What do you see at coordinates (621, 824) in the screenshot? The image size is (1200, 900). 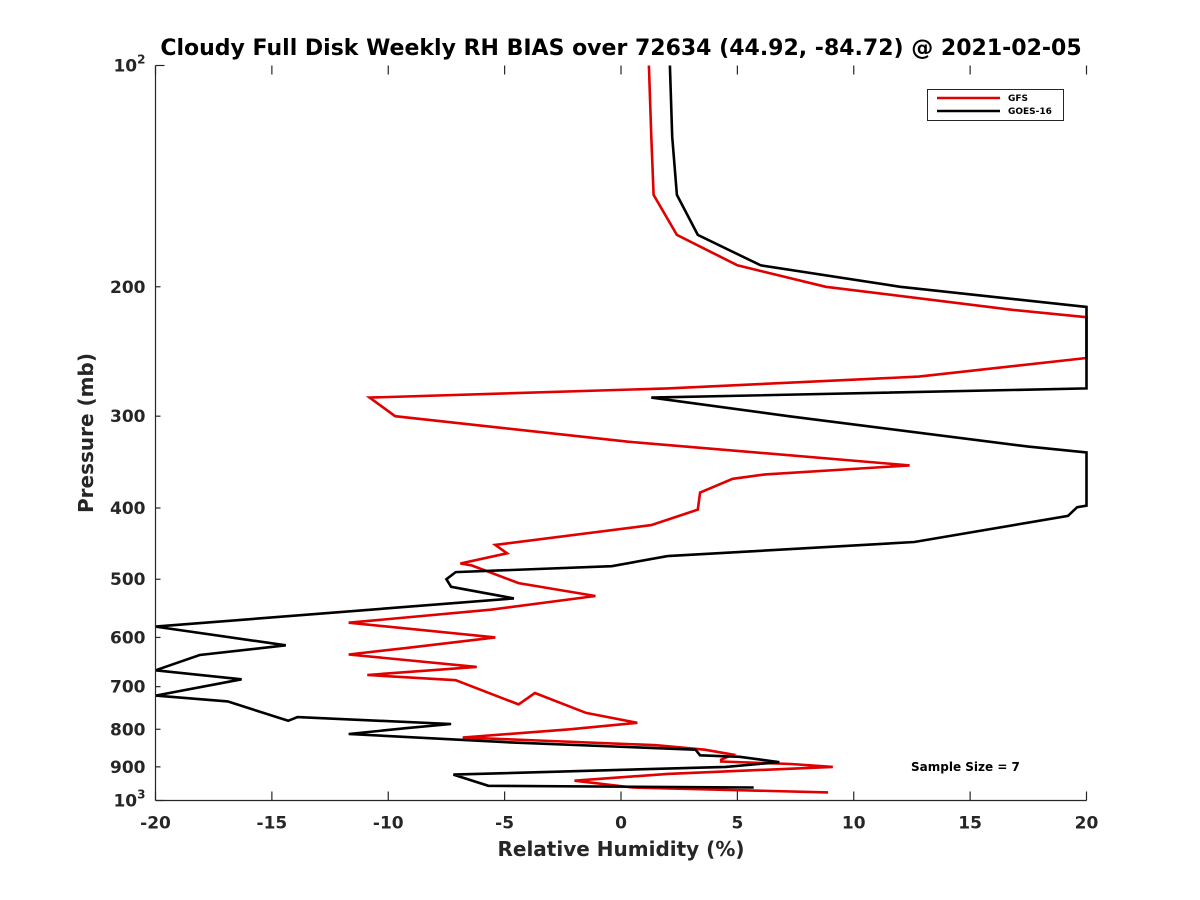 I see `x-tick-label: 0` at bounding box center [621, 824].